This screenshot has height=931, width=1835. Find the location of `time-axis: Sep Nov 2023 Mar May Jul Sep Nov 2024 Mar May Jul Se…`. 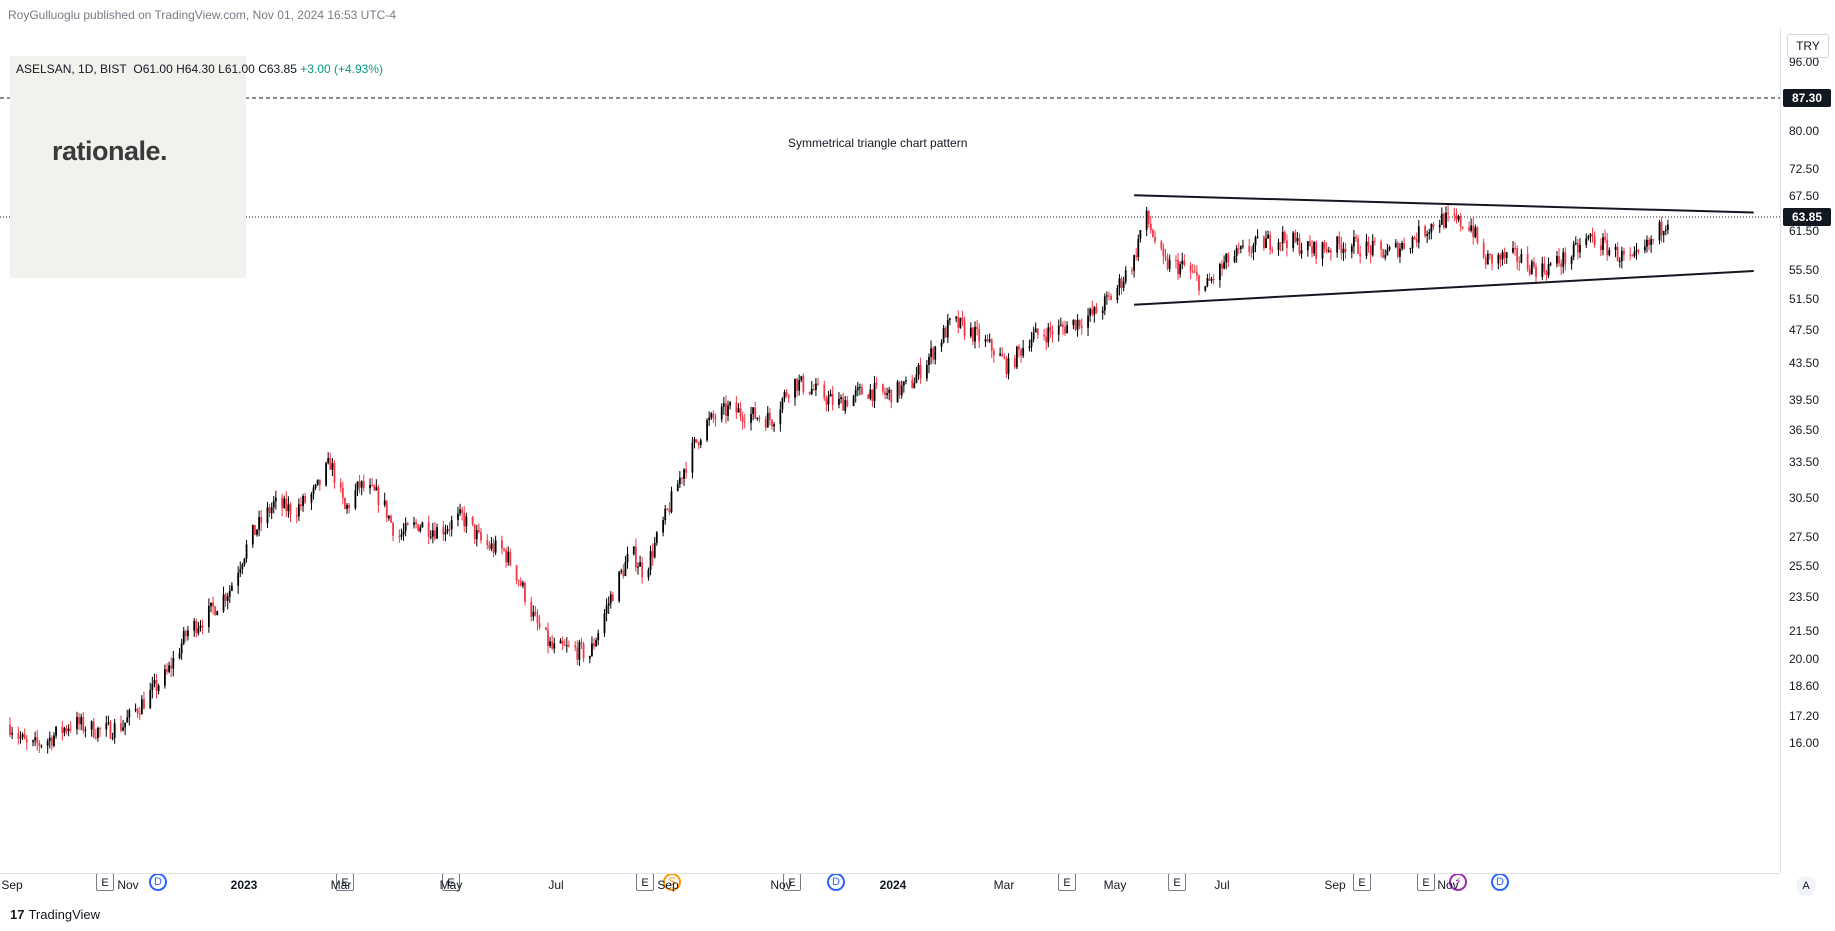

time-axis: Sep Nov 2023 Mar May Jul Sep Nov 2024 Mar May Jul Se… is located at coordinates (890, 886).